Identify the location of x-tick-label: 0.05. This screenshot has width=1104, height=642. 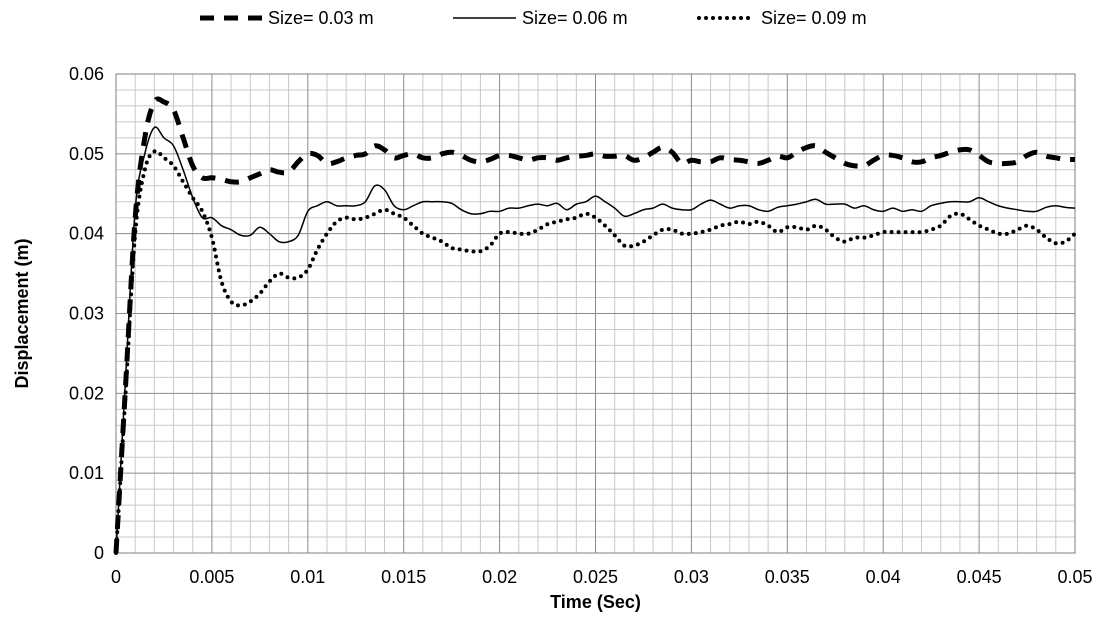
(1074, 577).